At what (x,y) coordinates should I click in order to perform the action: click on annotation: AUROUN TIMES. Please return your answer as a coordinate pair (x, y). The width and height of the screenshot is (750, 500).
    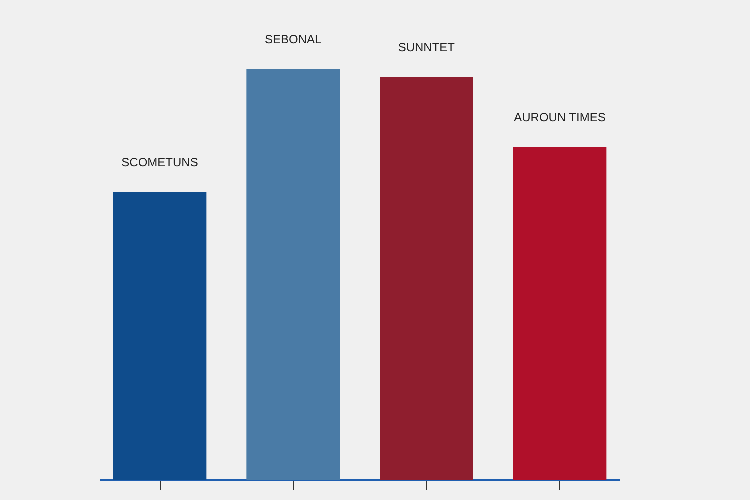
    Looking at the image, I should click on (560, 117).